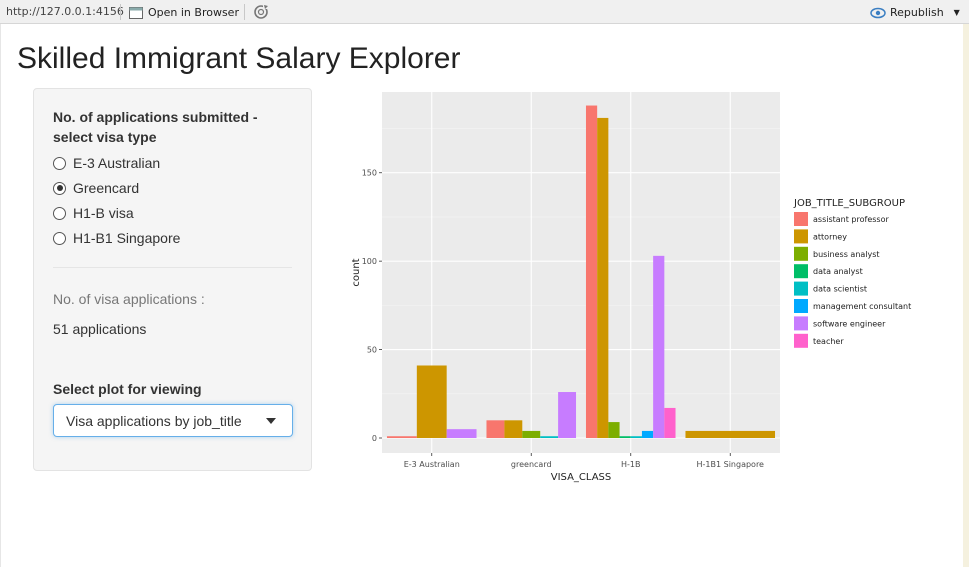  I want to click on x-tick-label: E-3 Australian, so click(432, 464).